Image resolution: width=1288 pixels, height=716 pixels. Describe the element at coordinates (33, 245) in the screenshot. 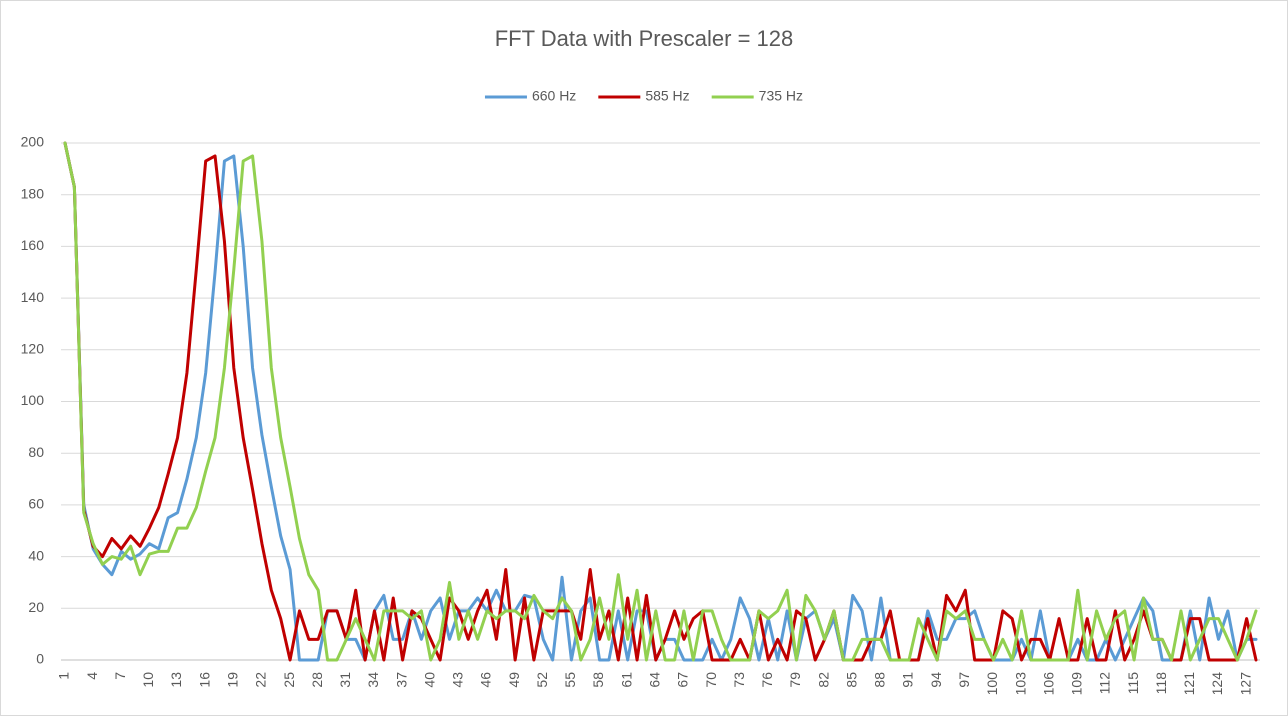

I see `y-tick-label: 160` at that location.